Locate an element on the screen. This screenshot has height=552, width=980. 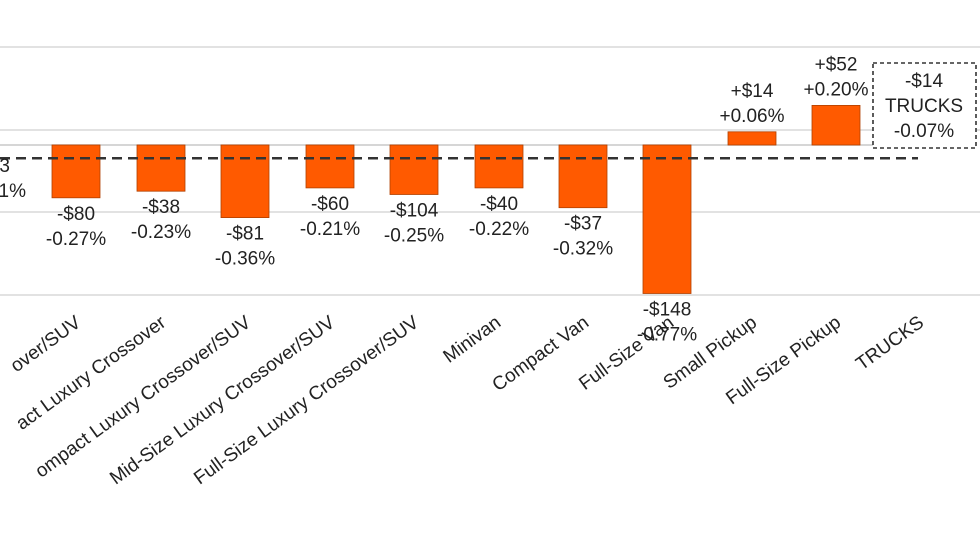
percent-label-0: -0.27% is located at coordinates (76, 239).